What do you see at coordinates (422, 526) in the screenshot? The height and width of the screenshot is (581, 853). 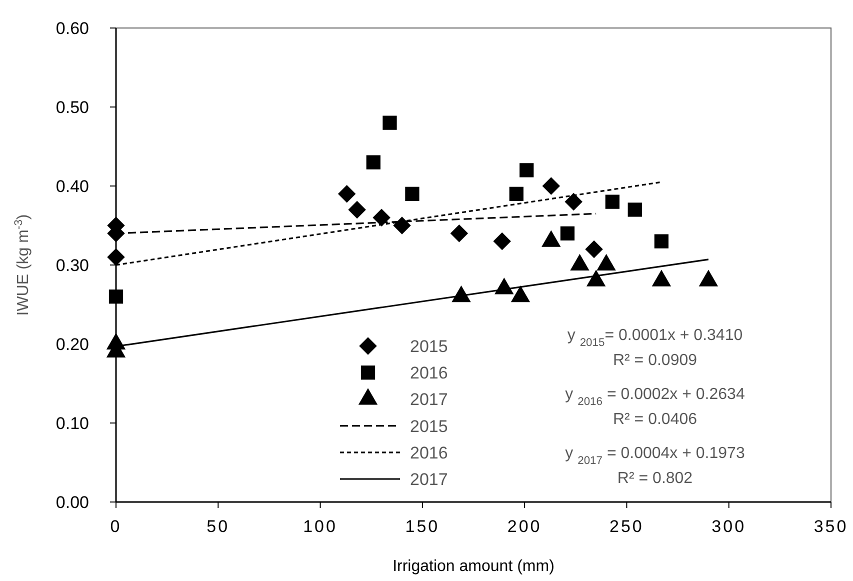 I see `x-tick-label: 150` at bounding box center [422, 526].